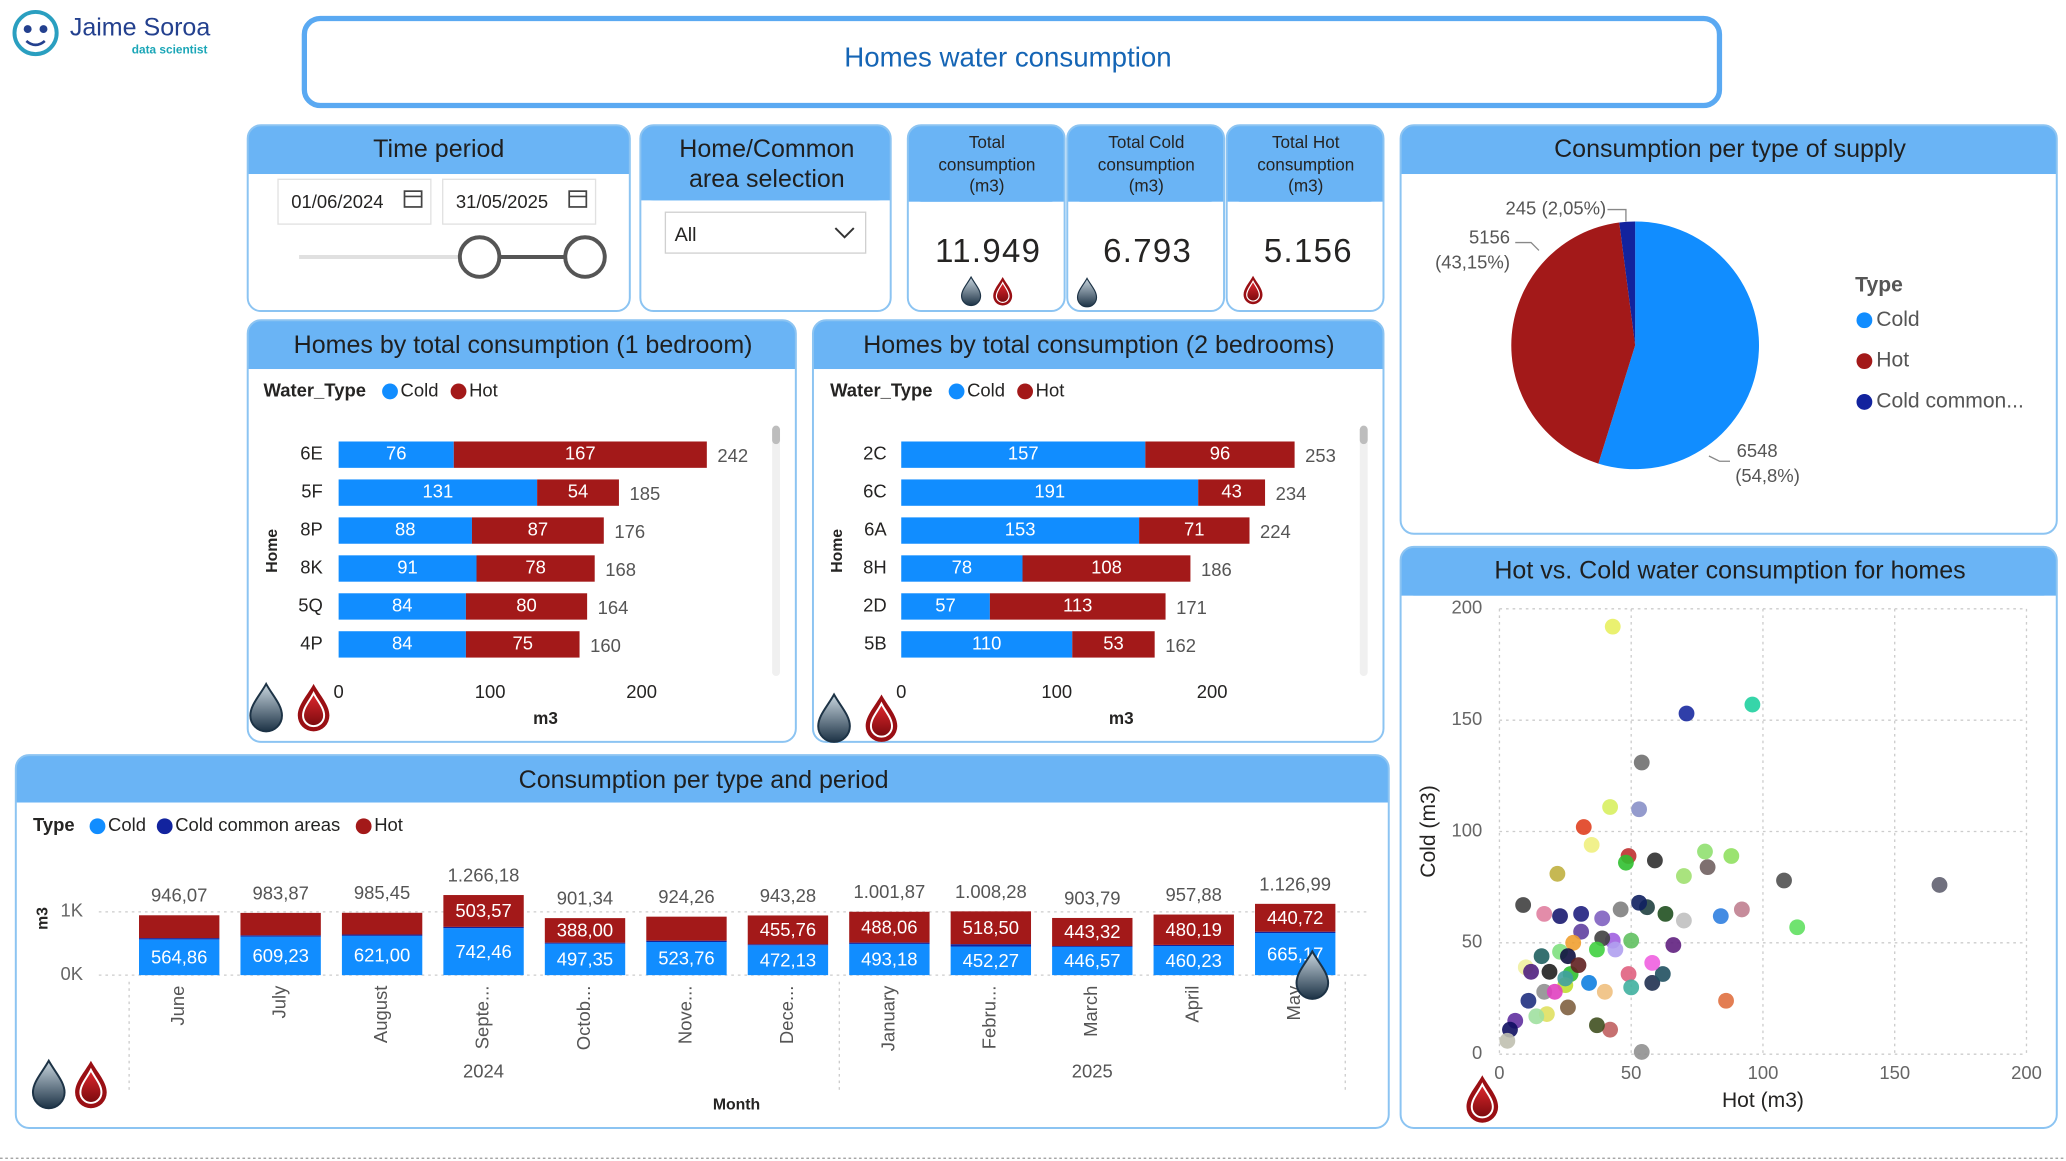 This screenshot has width=2066, height=1161. Describe the element at coordinates (704, 780) in the screenshot. I see `panel-title: Consumption per type and period` at that location.